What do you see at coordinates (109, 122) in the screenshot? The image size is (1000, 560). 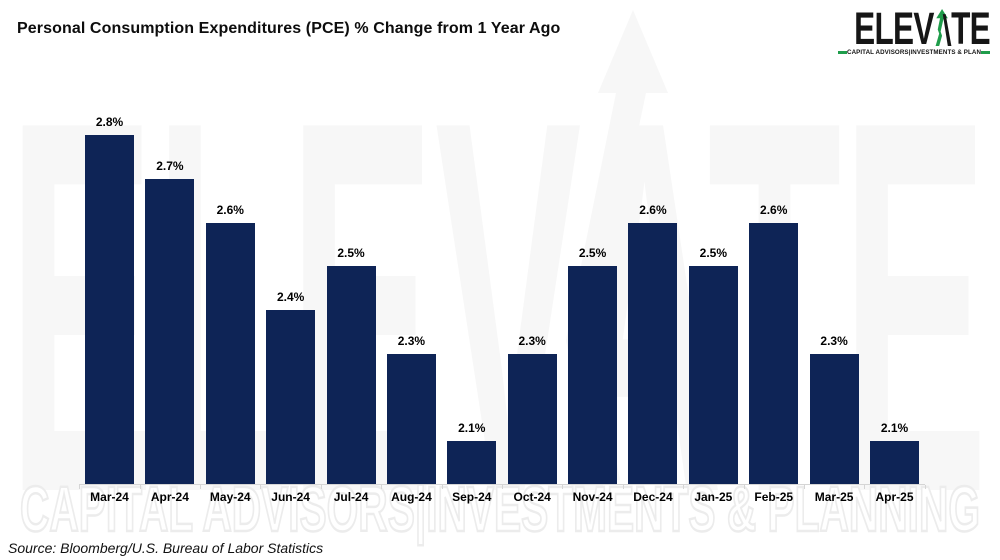 I see `bar-value-label: 2.8%` at bounding box center [109, 122].